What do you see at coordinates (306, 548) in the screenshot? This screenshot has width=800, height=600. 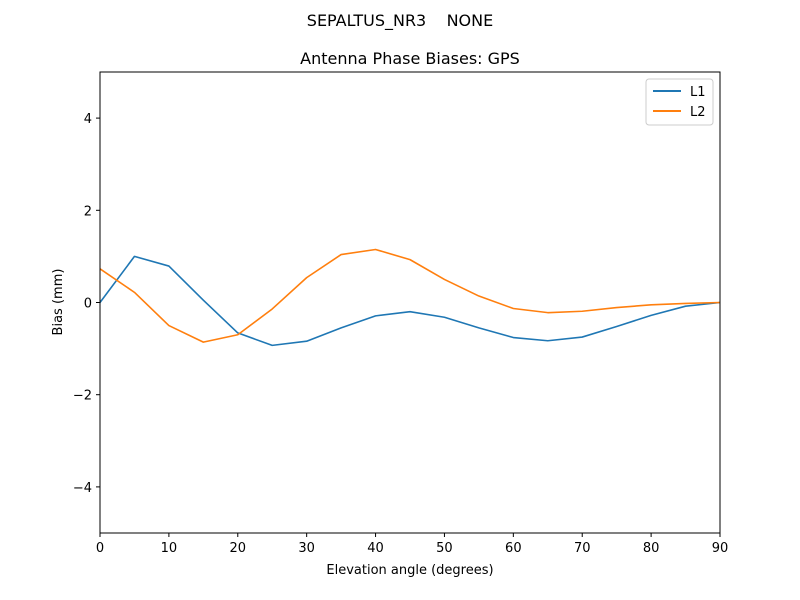 I see `x-tick-label: 30` at bounding box center [306, 548].